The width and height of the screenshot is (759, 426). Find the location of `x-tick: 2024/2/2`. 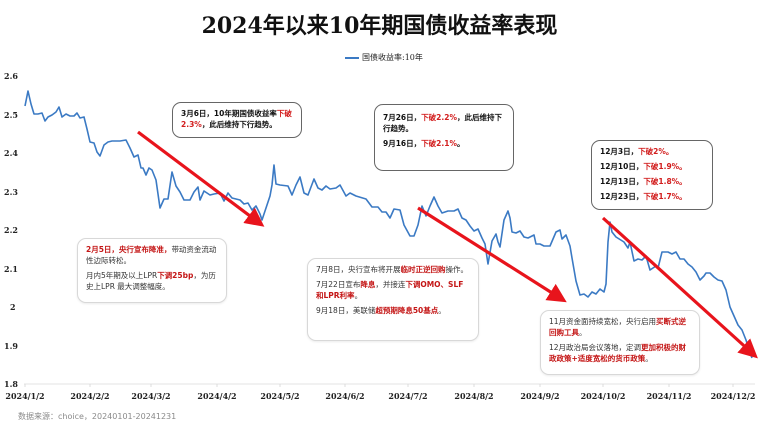

x-tick: 2024/2/2 is located at coordinates (90, 396).